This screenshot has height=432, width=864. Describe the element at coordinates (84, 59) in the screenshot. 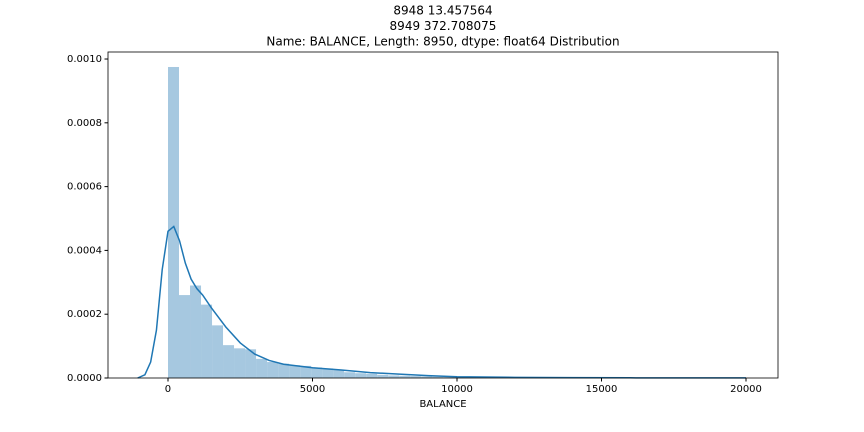

I see `y-tick-label: 0.0010` at that location.